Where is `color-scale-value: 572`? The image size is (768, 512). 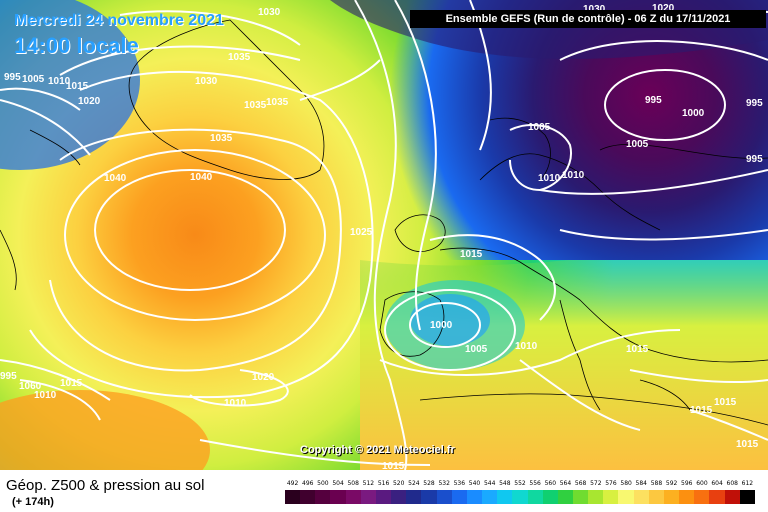
color-scale-value: 572 is located at coordinates (596, 483).